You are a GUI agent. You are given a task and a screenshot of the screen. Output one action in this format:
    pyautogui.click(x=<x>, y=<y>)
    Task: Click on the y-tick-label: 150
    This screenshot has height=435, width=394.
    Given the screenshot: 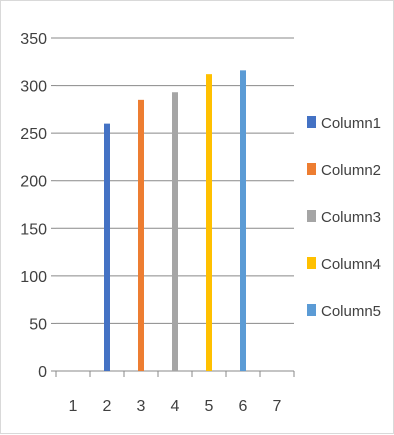 What is the action you would take?
    pyautogui.click(x=33, y=229)
    